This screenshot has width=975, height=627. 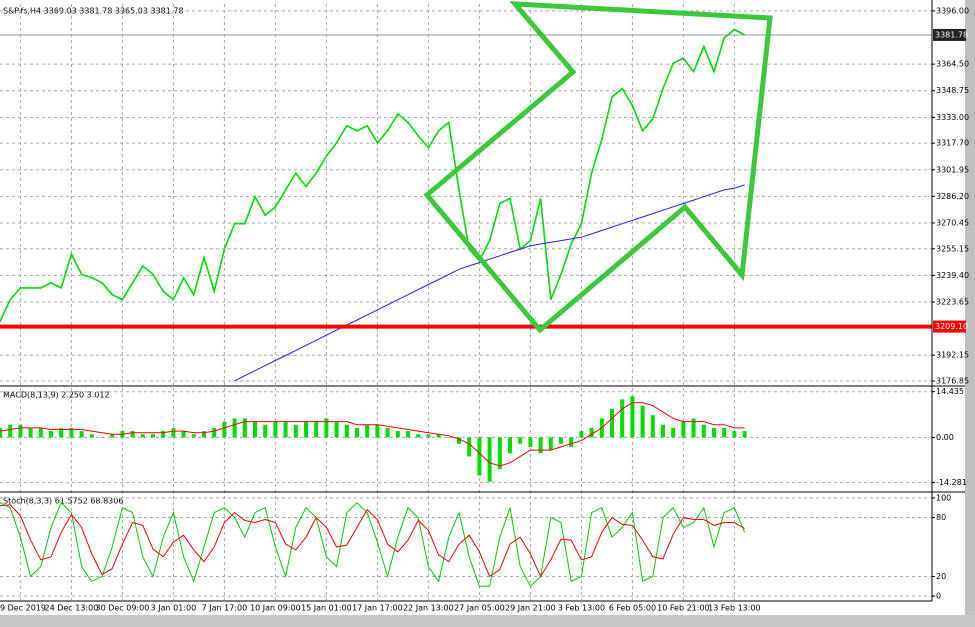 I want to click on panel-title: MACD(8,13,9) 2.250 3.012, so click(x=56, y=395).